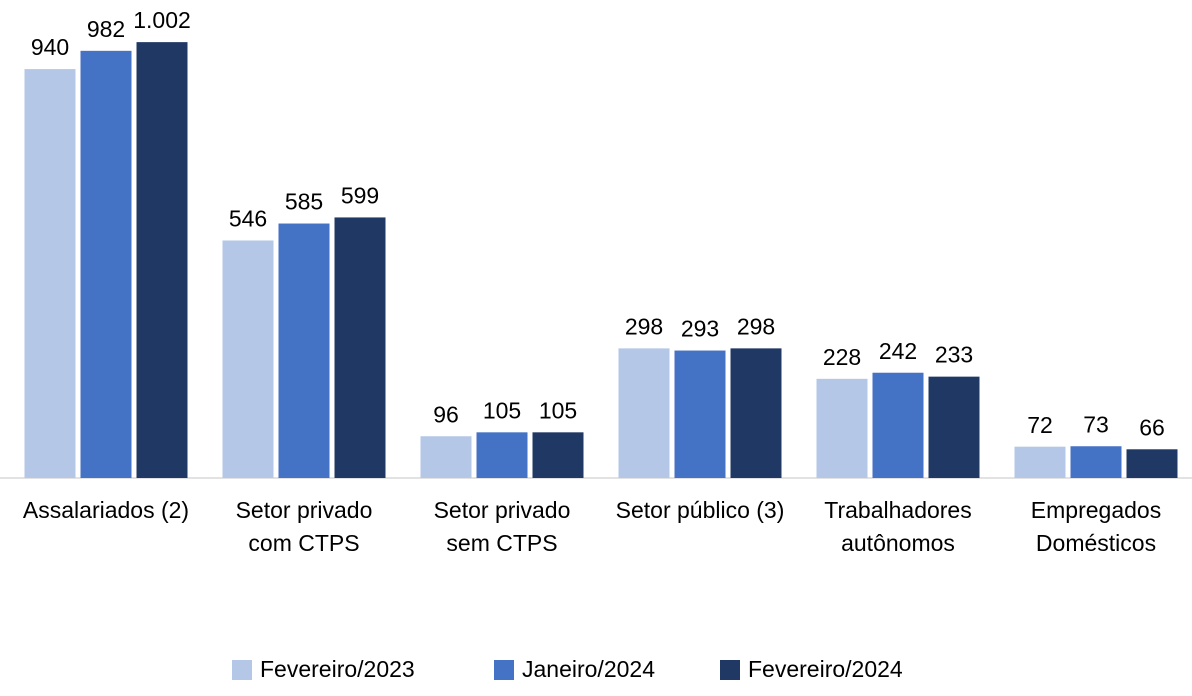  I want to click on x-tick-label: Setor público (3), so click(700, 510).